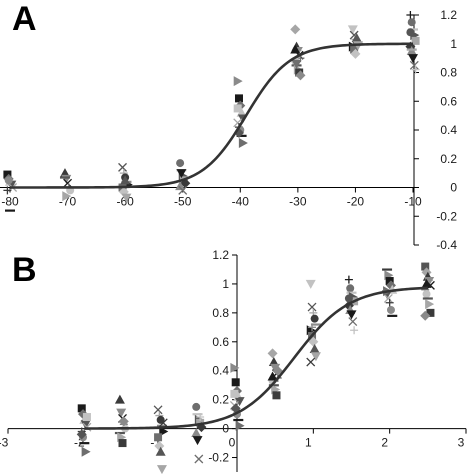 This screenshot has height=474, width=474. I want to click on y-tick-label: -0.4, so click(446, 245).